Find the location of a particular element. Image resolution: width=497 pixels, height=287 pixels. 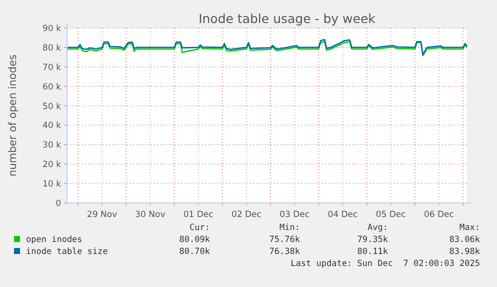

text: 76.38k is located at coordinates (284, 252).